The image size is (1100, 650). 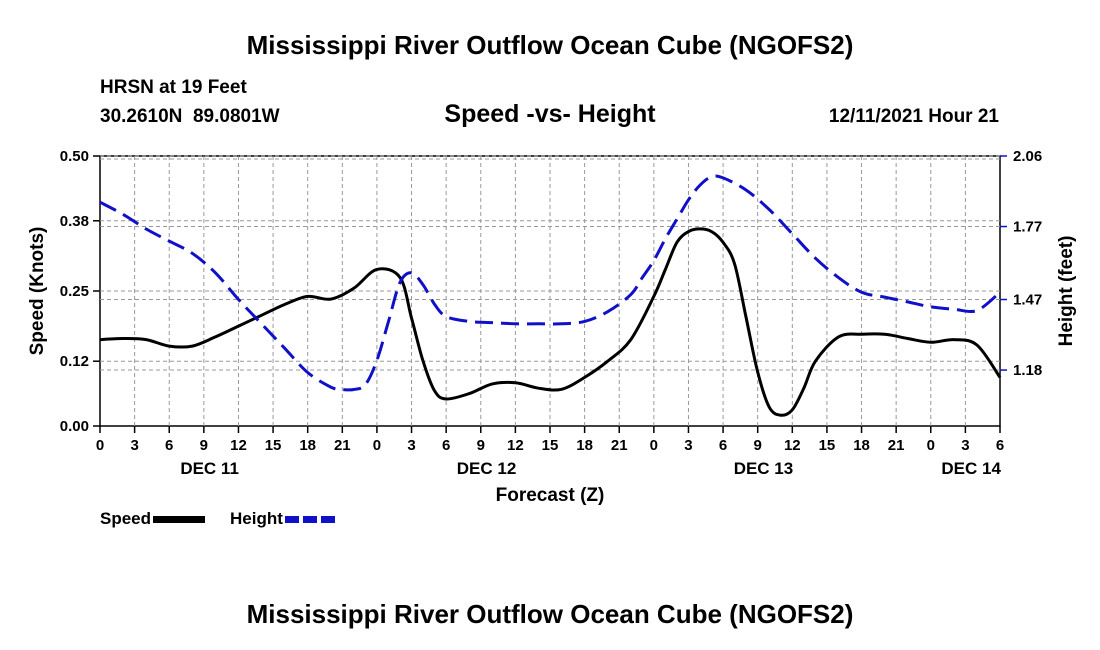 I want to click on x-date-label: DEC 13, so click(x=764, y=468).